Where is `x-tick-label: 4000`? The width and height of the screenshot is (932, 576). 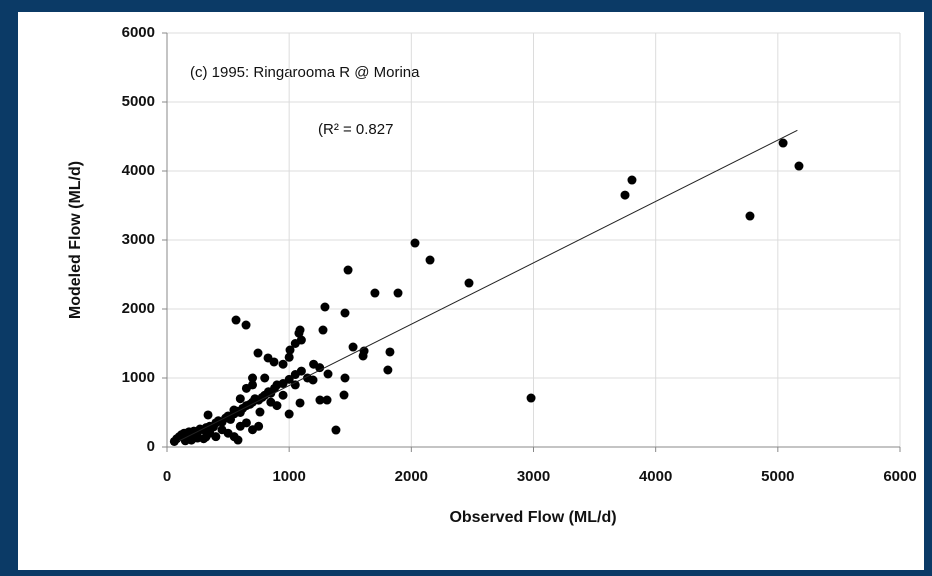
x-tick-label: 4000 is located at coordinates (655, 476).